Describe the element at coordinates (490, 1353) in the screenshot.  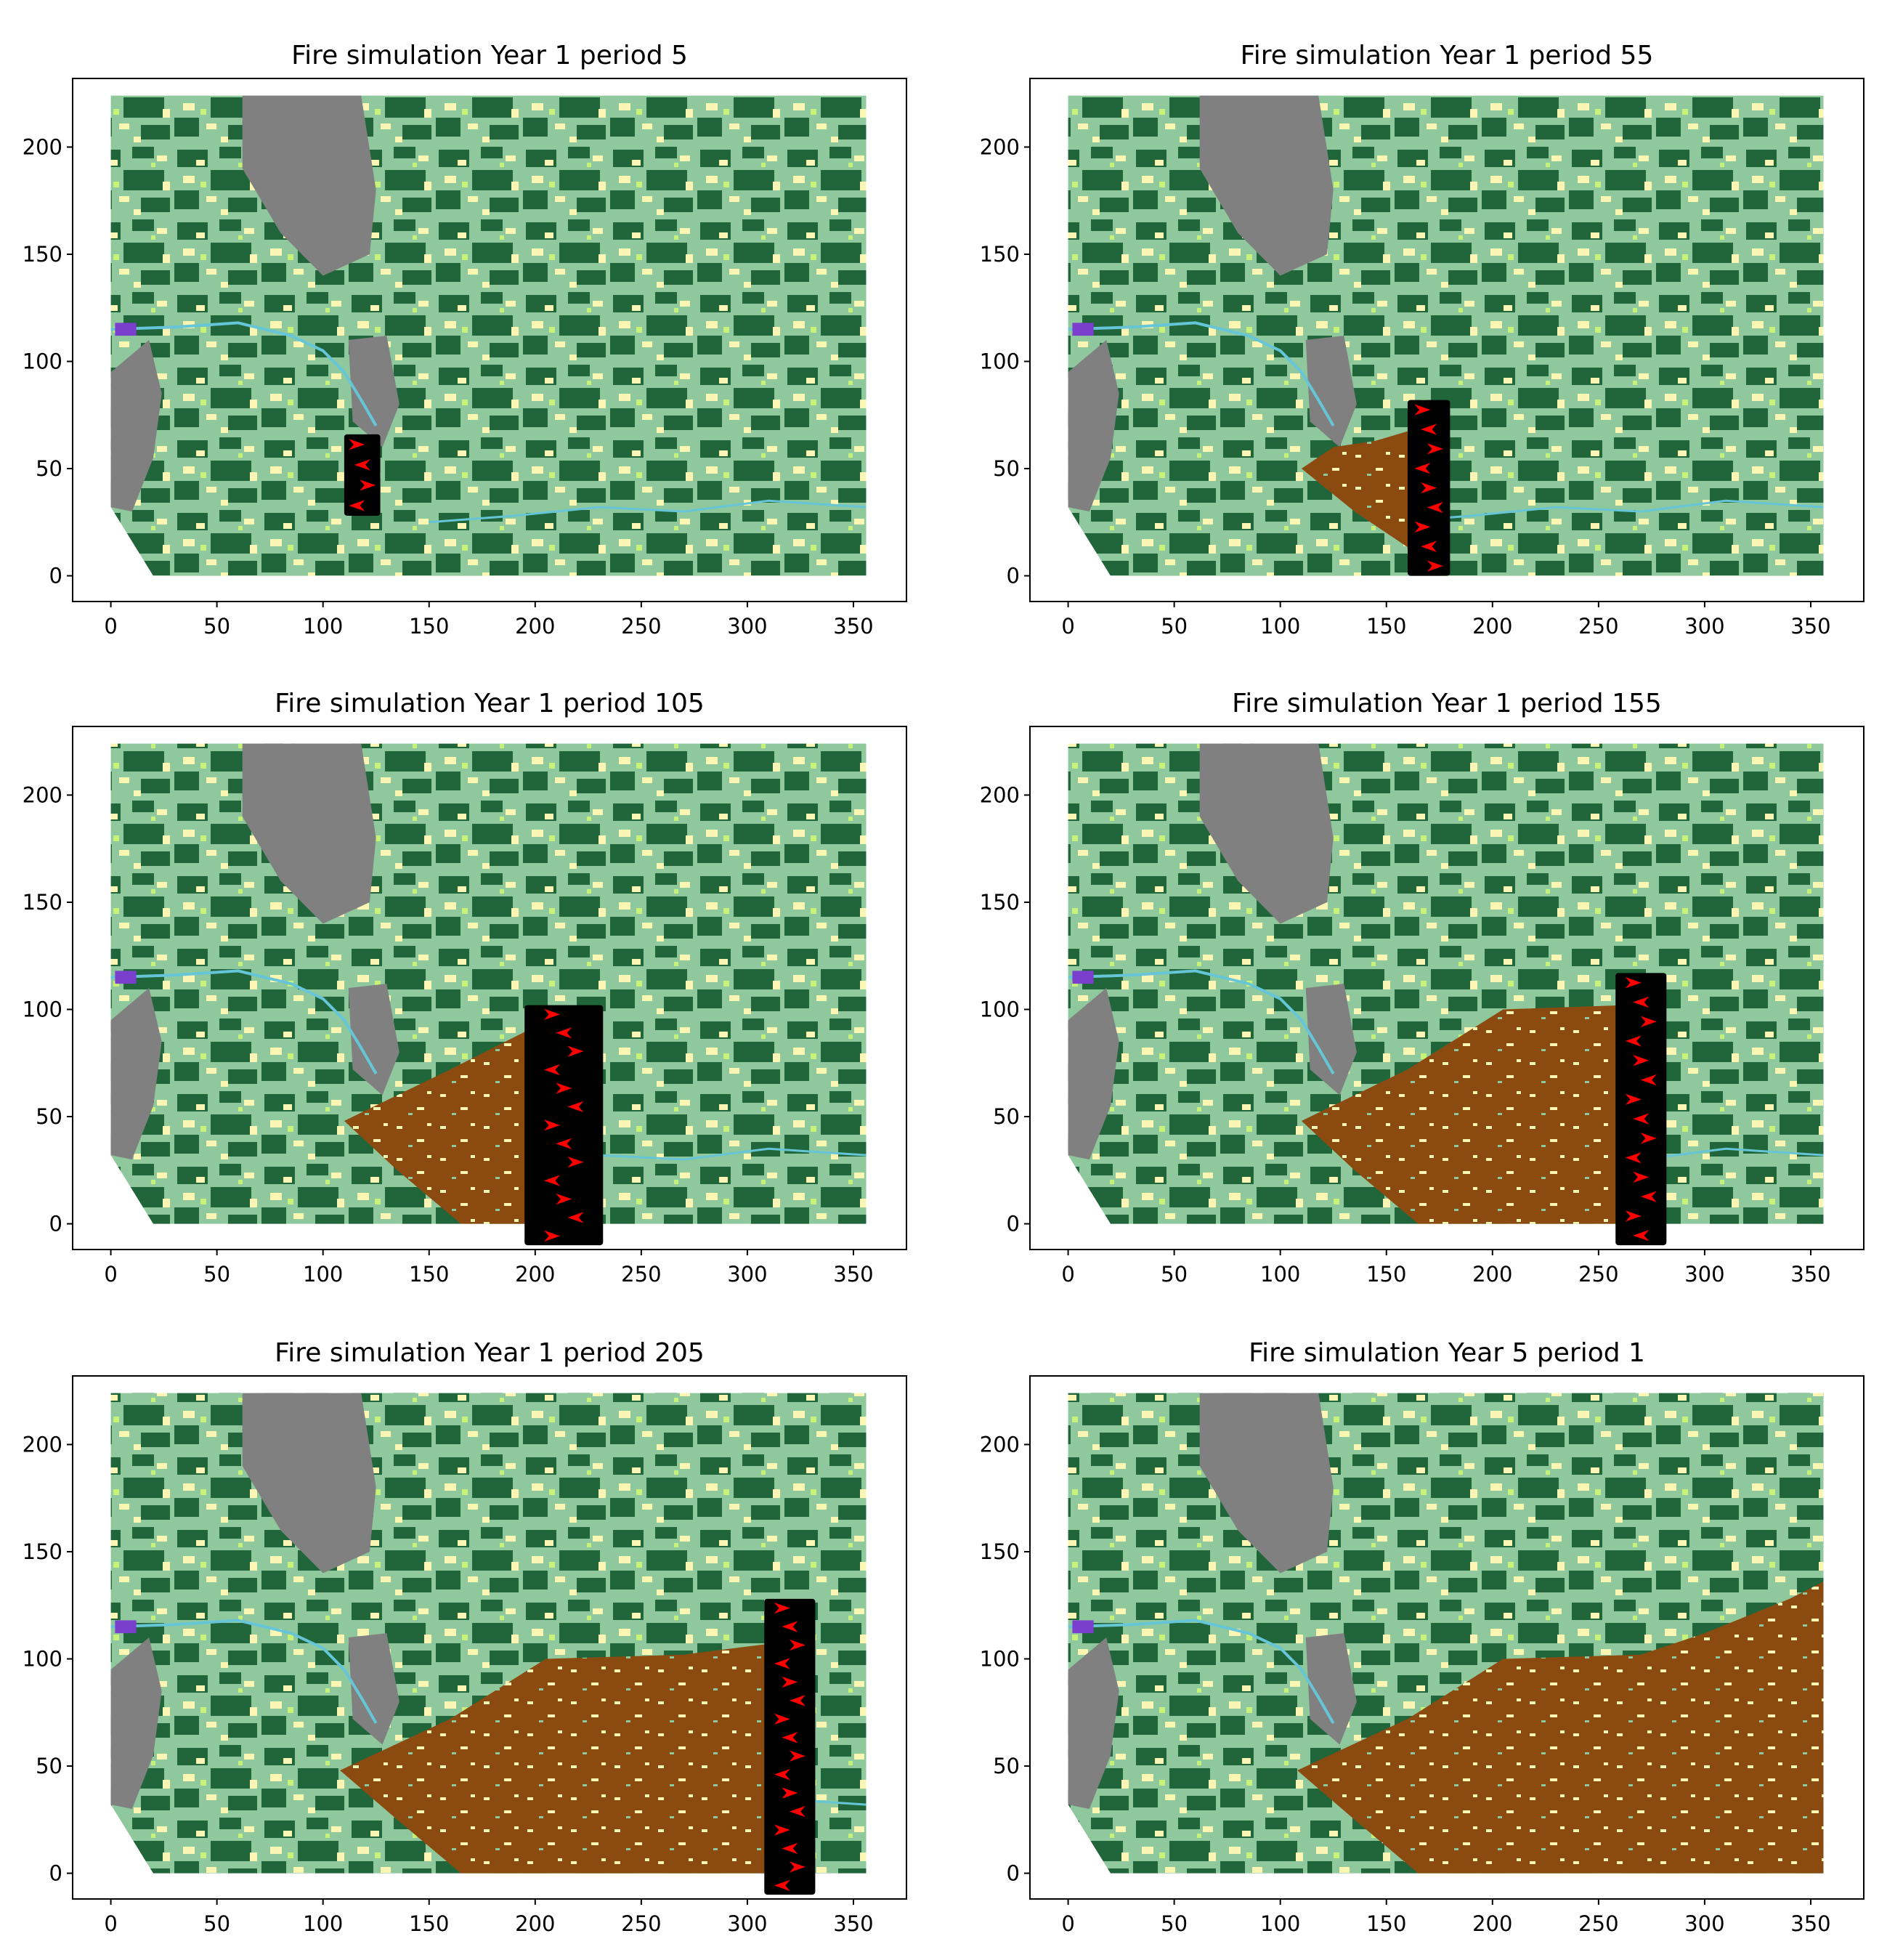
I see `panel-title: Fire simulation Year 1 period 205` at that location.